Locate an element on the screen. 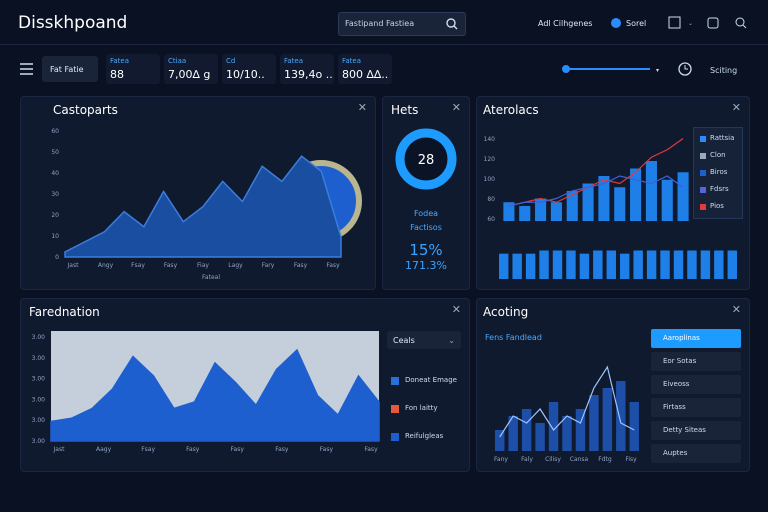 The width and height of the screenshot is (768, 512). nav-link: Adl Cilhgenes is located at coordinates (565, 23).